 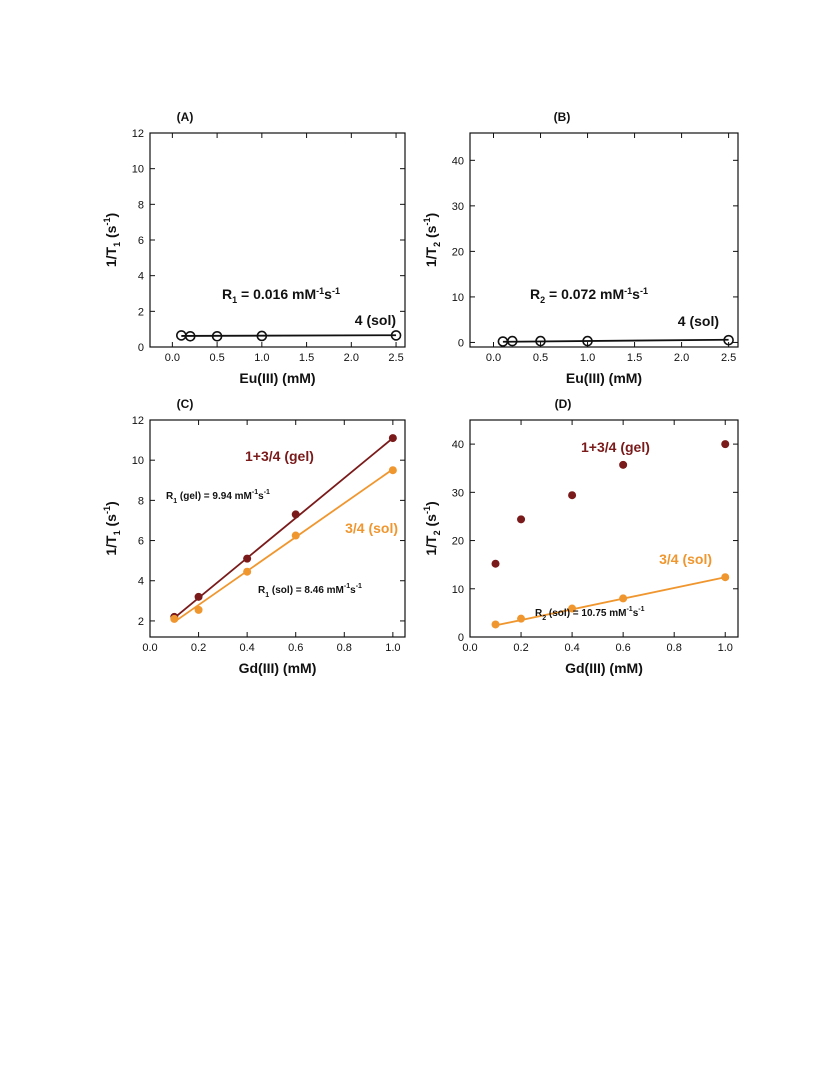 What do you see at coordinates (185, 117) in the screenshot?
I see `panel-label: (A)` at bounding box center [185, 117].